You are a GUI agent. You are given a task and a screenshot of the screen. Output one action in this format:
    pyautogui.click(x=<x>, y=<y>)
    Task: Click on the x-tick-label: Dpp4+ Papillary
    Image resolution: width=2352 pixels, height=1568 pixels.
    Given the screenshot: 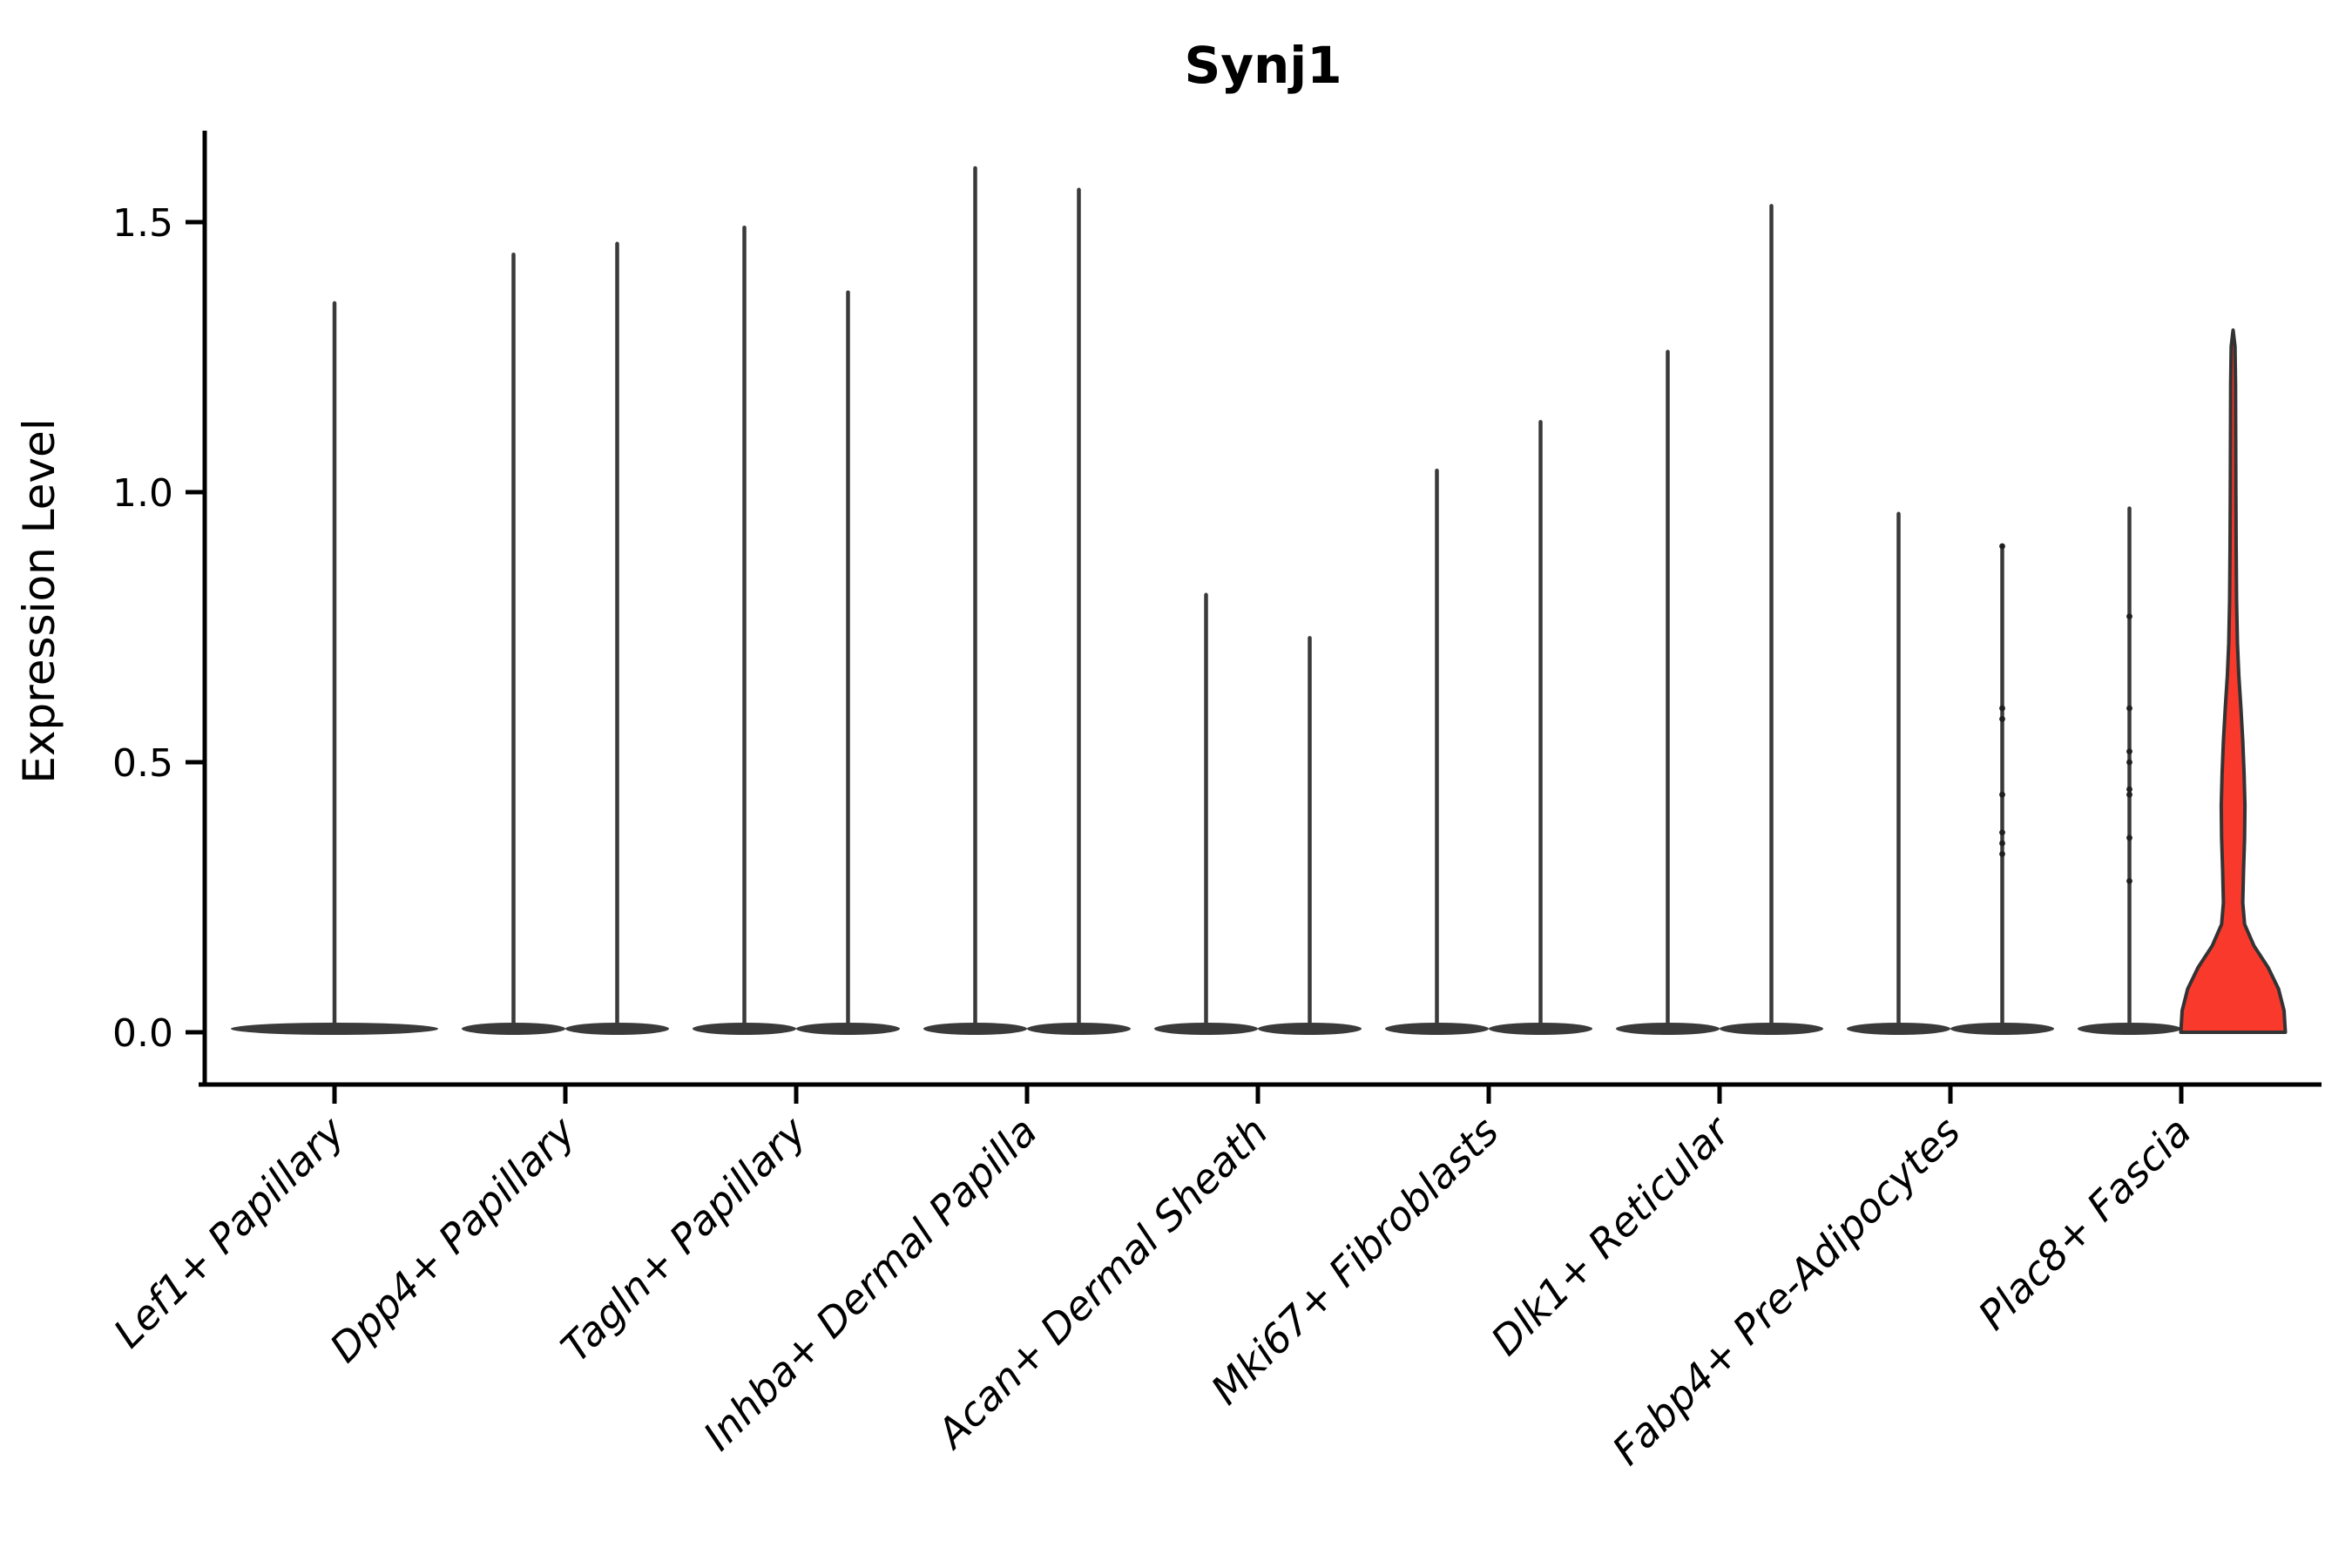 What is the action you would take?
    pyautogui.click(x=453, y=1239)
    